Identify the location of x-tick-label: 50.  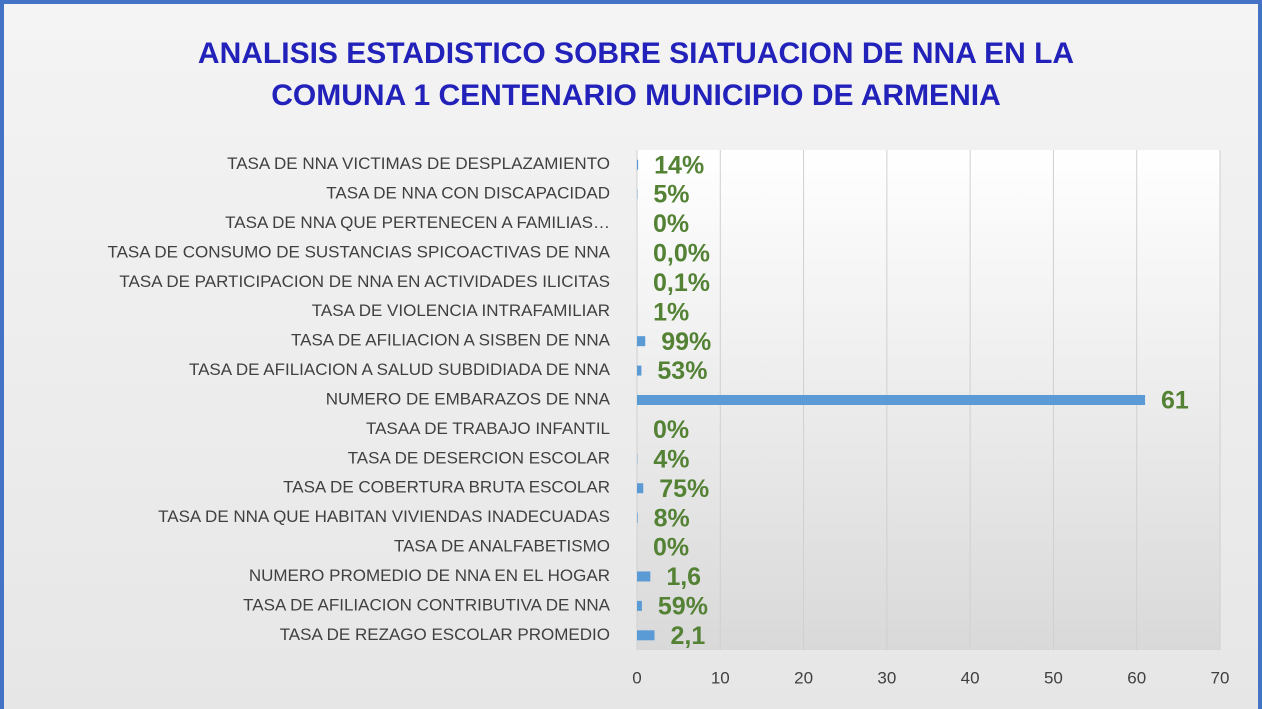
(1053, 677).